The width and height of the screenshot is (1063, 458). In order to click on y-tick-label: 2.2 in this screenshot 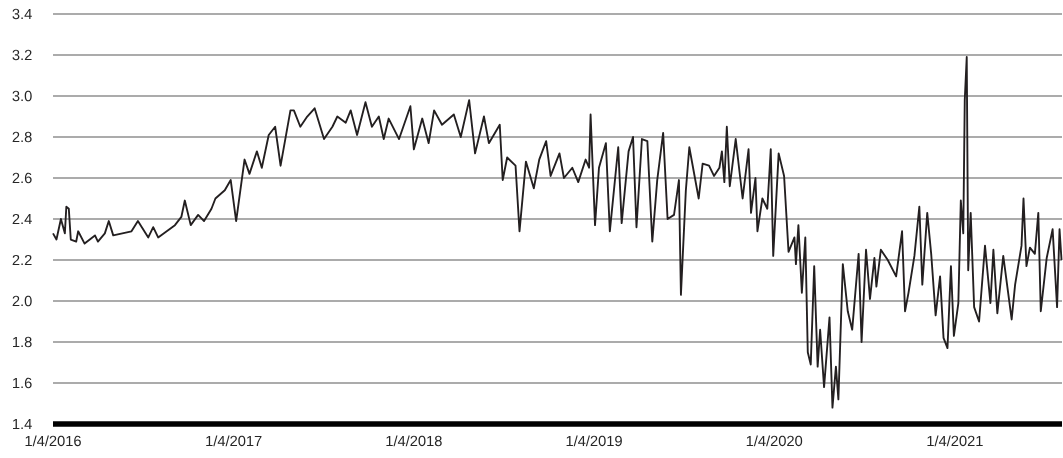, I will do `click(22, 260)`.